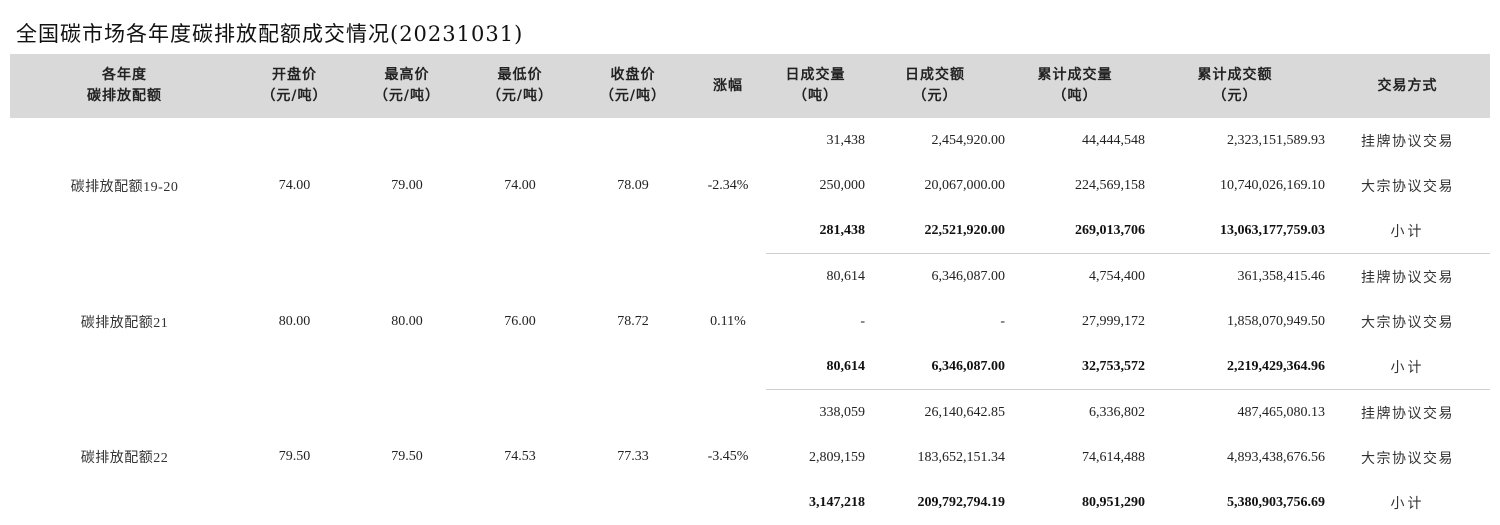  Describe the element at coordinates (269, 33) in the screenshot. I see `page-title: 全国碳市场各年度碳排放配额成交情况(20231031)` at that location.